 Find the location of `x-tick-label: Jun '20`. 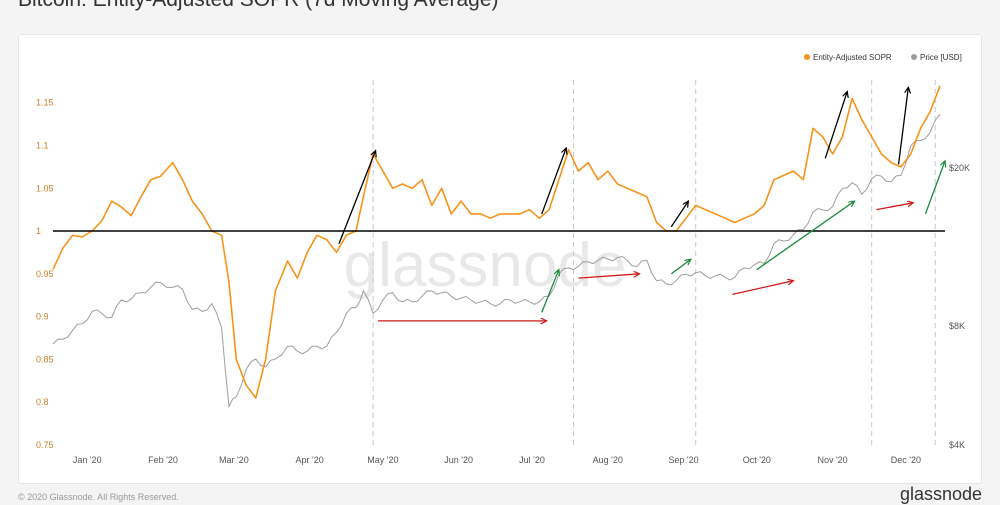

x-tick-label: Jun '20 is located at coordinates (458, 460).